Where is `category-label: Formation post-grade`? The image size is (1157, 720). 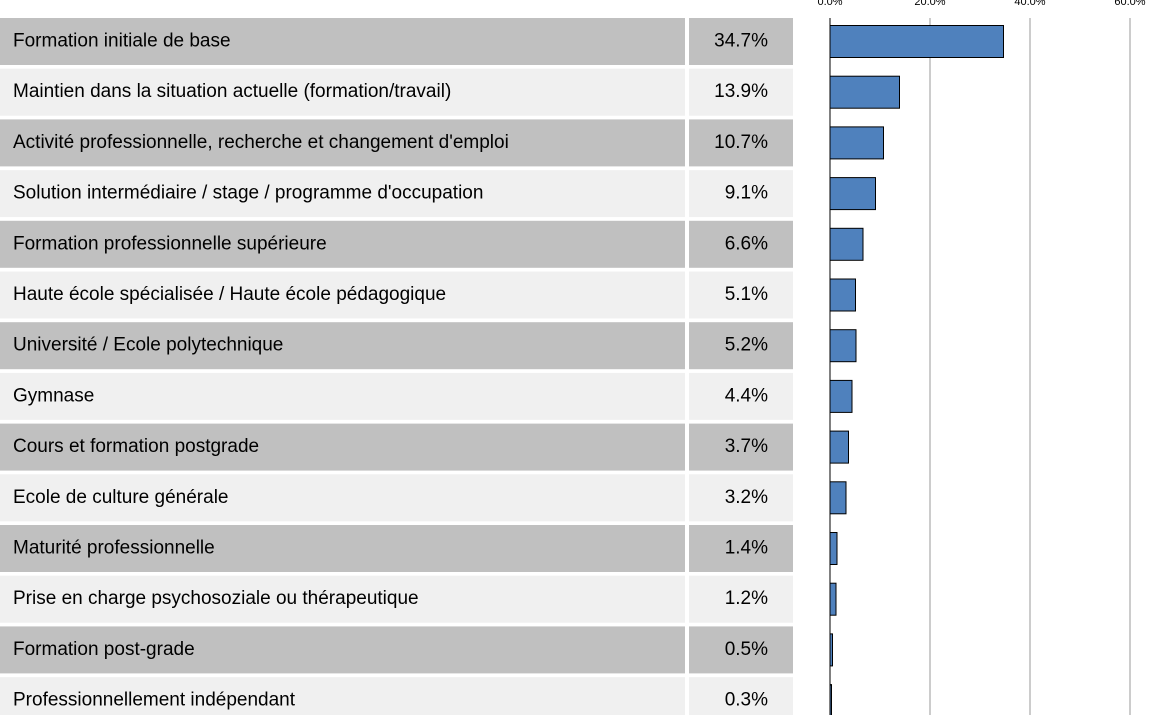 category-label: Formation post-grade is located at coordinates (104, 649).